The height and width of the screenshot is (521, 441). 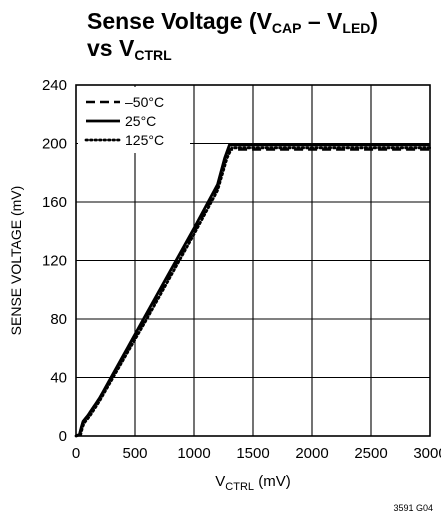 I want to click on title-text-1: Sense Voltage (V, so click(x=179, y=21).